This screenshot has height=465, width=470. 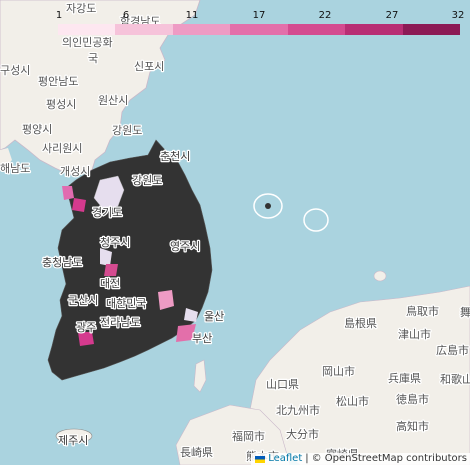 What do you see at coordinates (455, 379) in the screenshot?
I see `japan-label-7: 和歌山` at bounding box center [455, 379].